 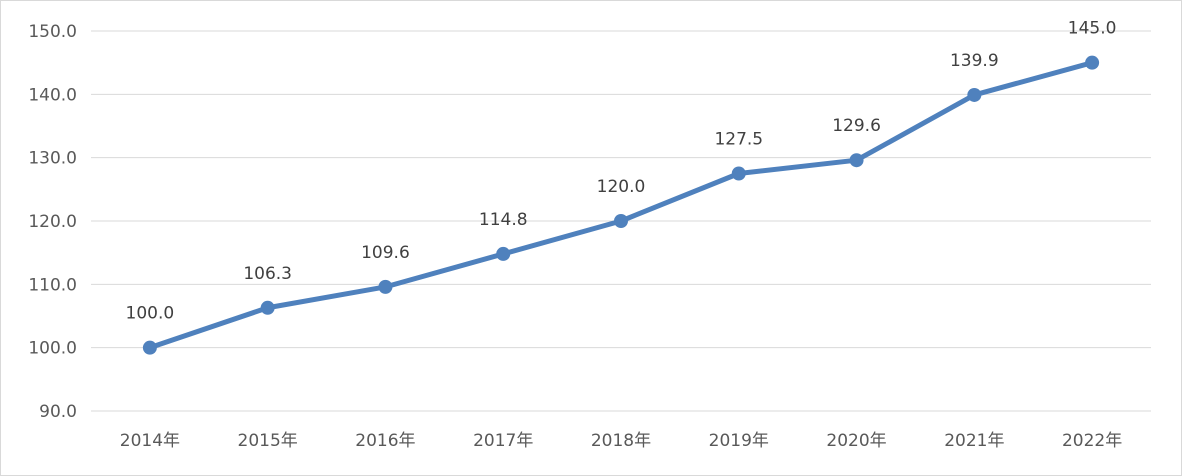 What do you see at coordinates (385, 441) in the screenshot?
I see `x-tick-label: 2016年` at bounding box center [385, 441].